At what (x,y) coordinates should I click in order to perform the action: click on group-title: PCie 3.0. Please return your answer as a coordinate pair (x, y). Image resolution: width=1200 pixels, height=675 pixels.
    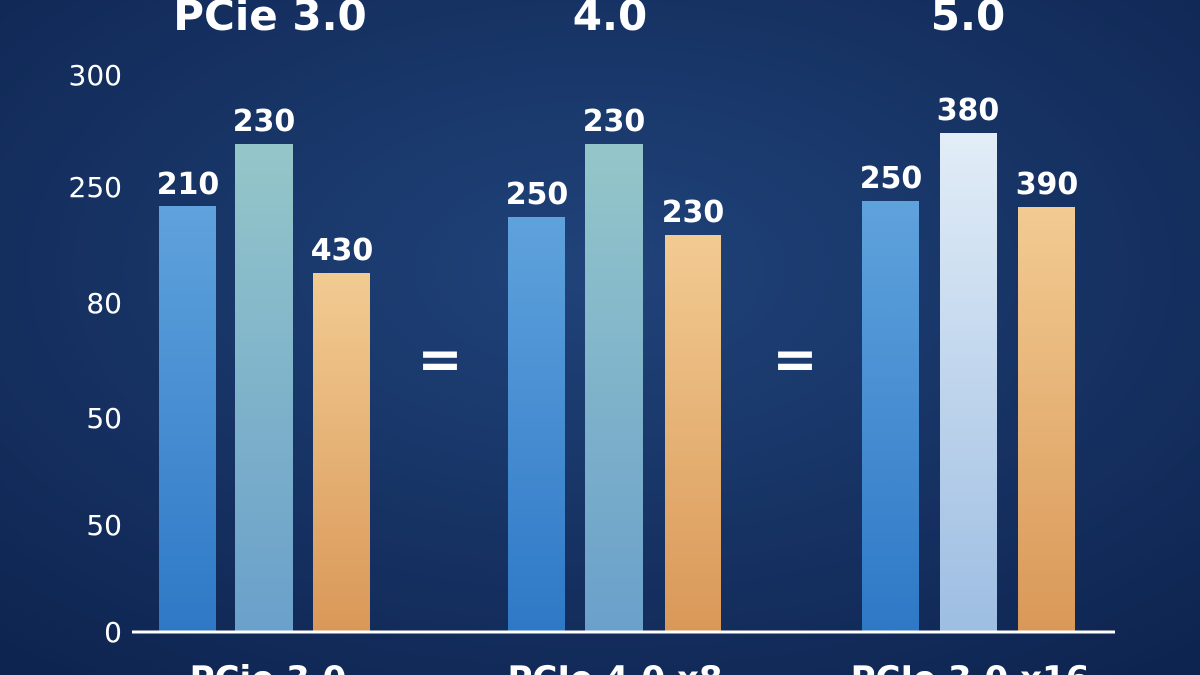
    Looking at the image, I should click on (270, 20).